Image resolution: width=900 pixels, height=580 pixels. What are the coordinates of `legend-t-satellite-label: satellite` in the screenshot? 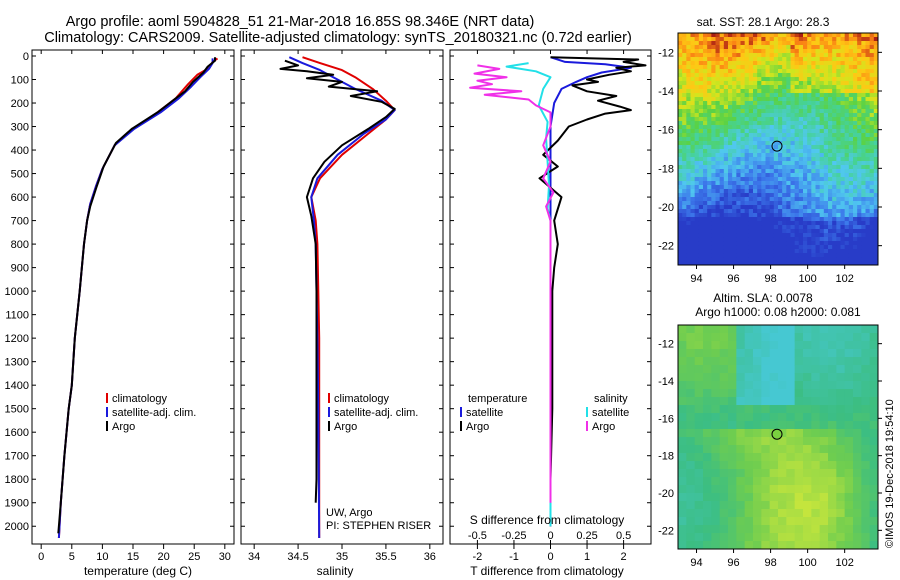 It's located at (484, 413).